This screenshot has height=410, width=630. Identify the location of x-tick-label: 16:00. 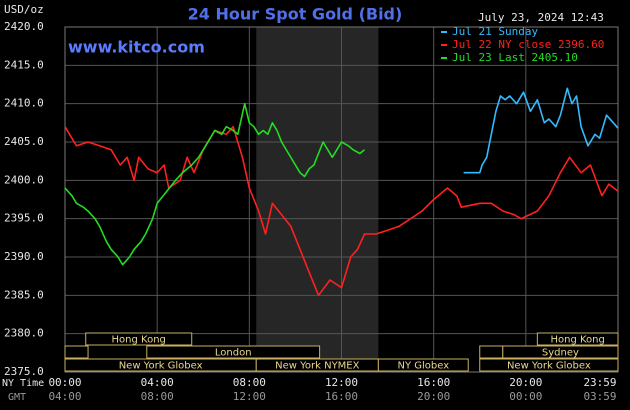
(433, 382).